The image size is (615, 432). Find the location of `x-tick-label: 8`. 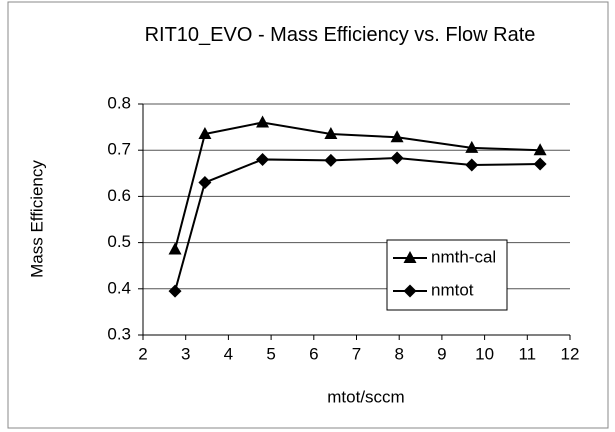

x-tick-label: 8 is located at coordinates (398, 353).